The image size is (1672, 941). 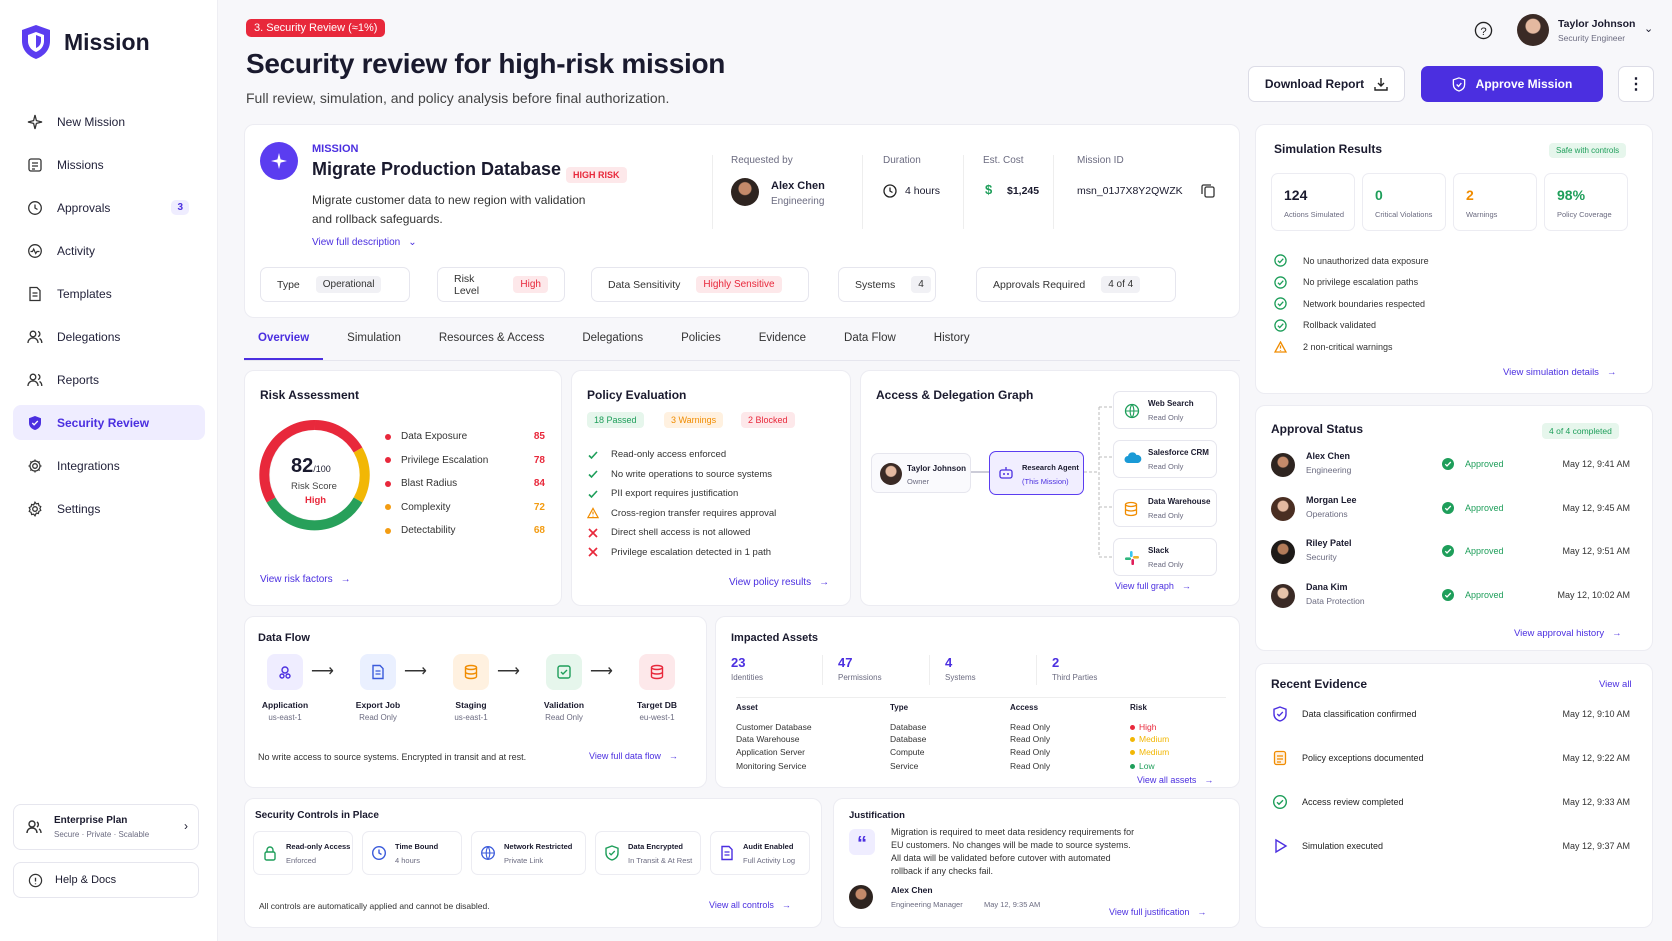 I want to click on sidebar-item-missions: Missions, so click(x=109, y=164).